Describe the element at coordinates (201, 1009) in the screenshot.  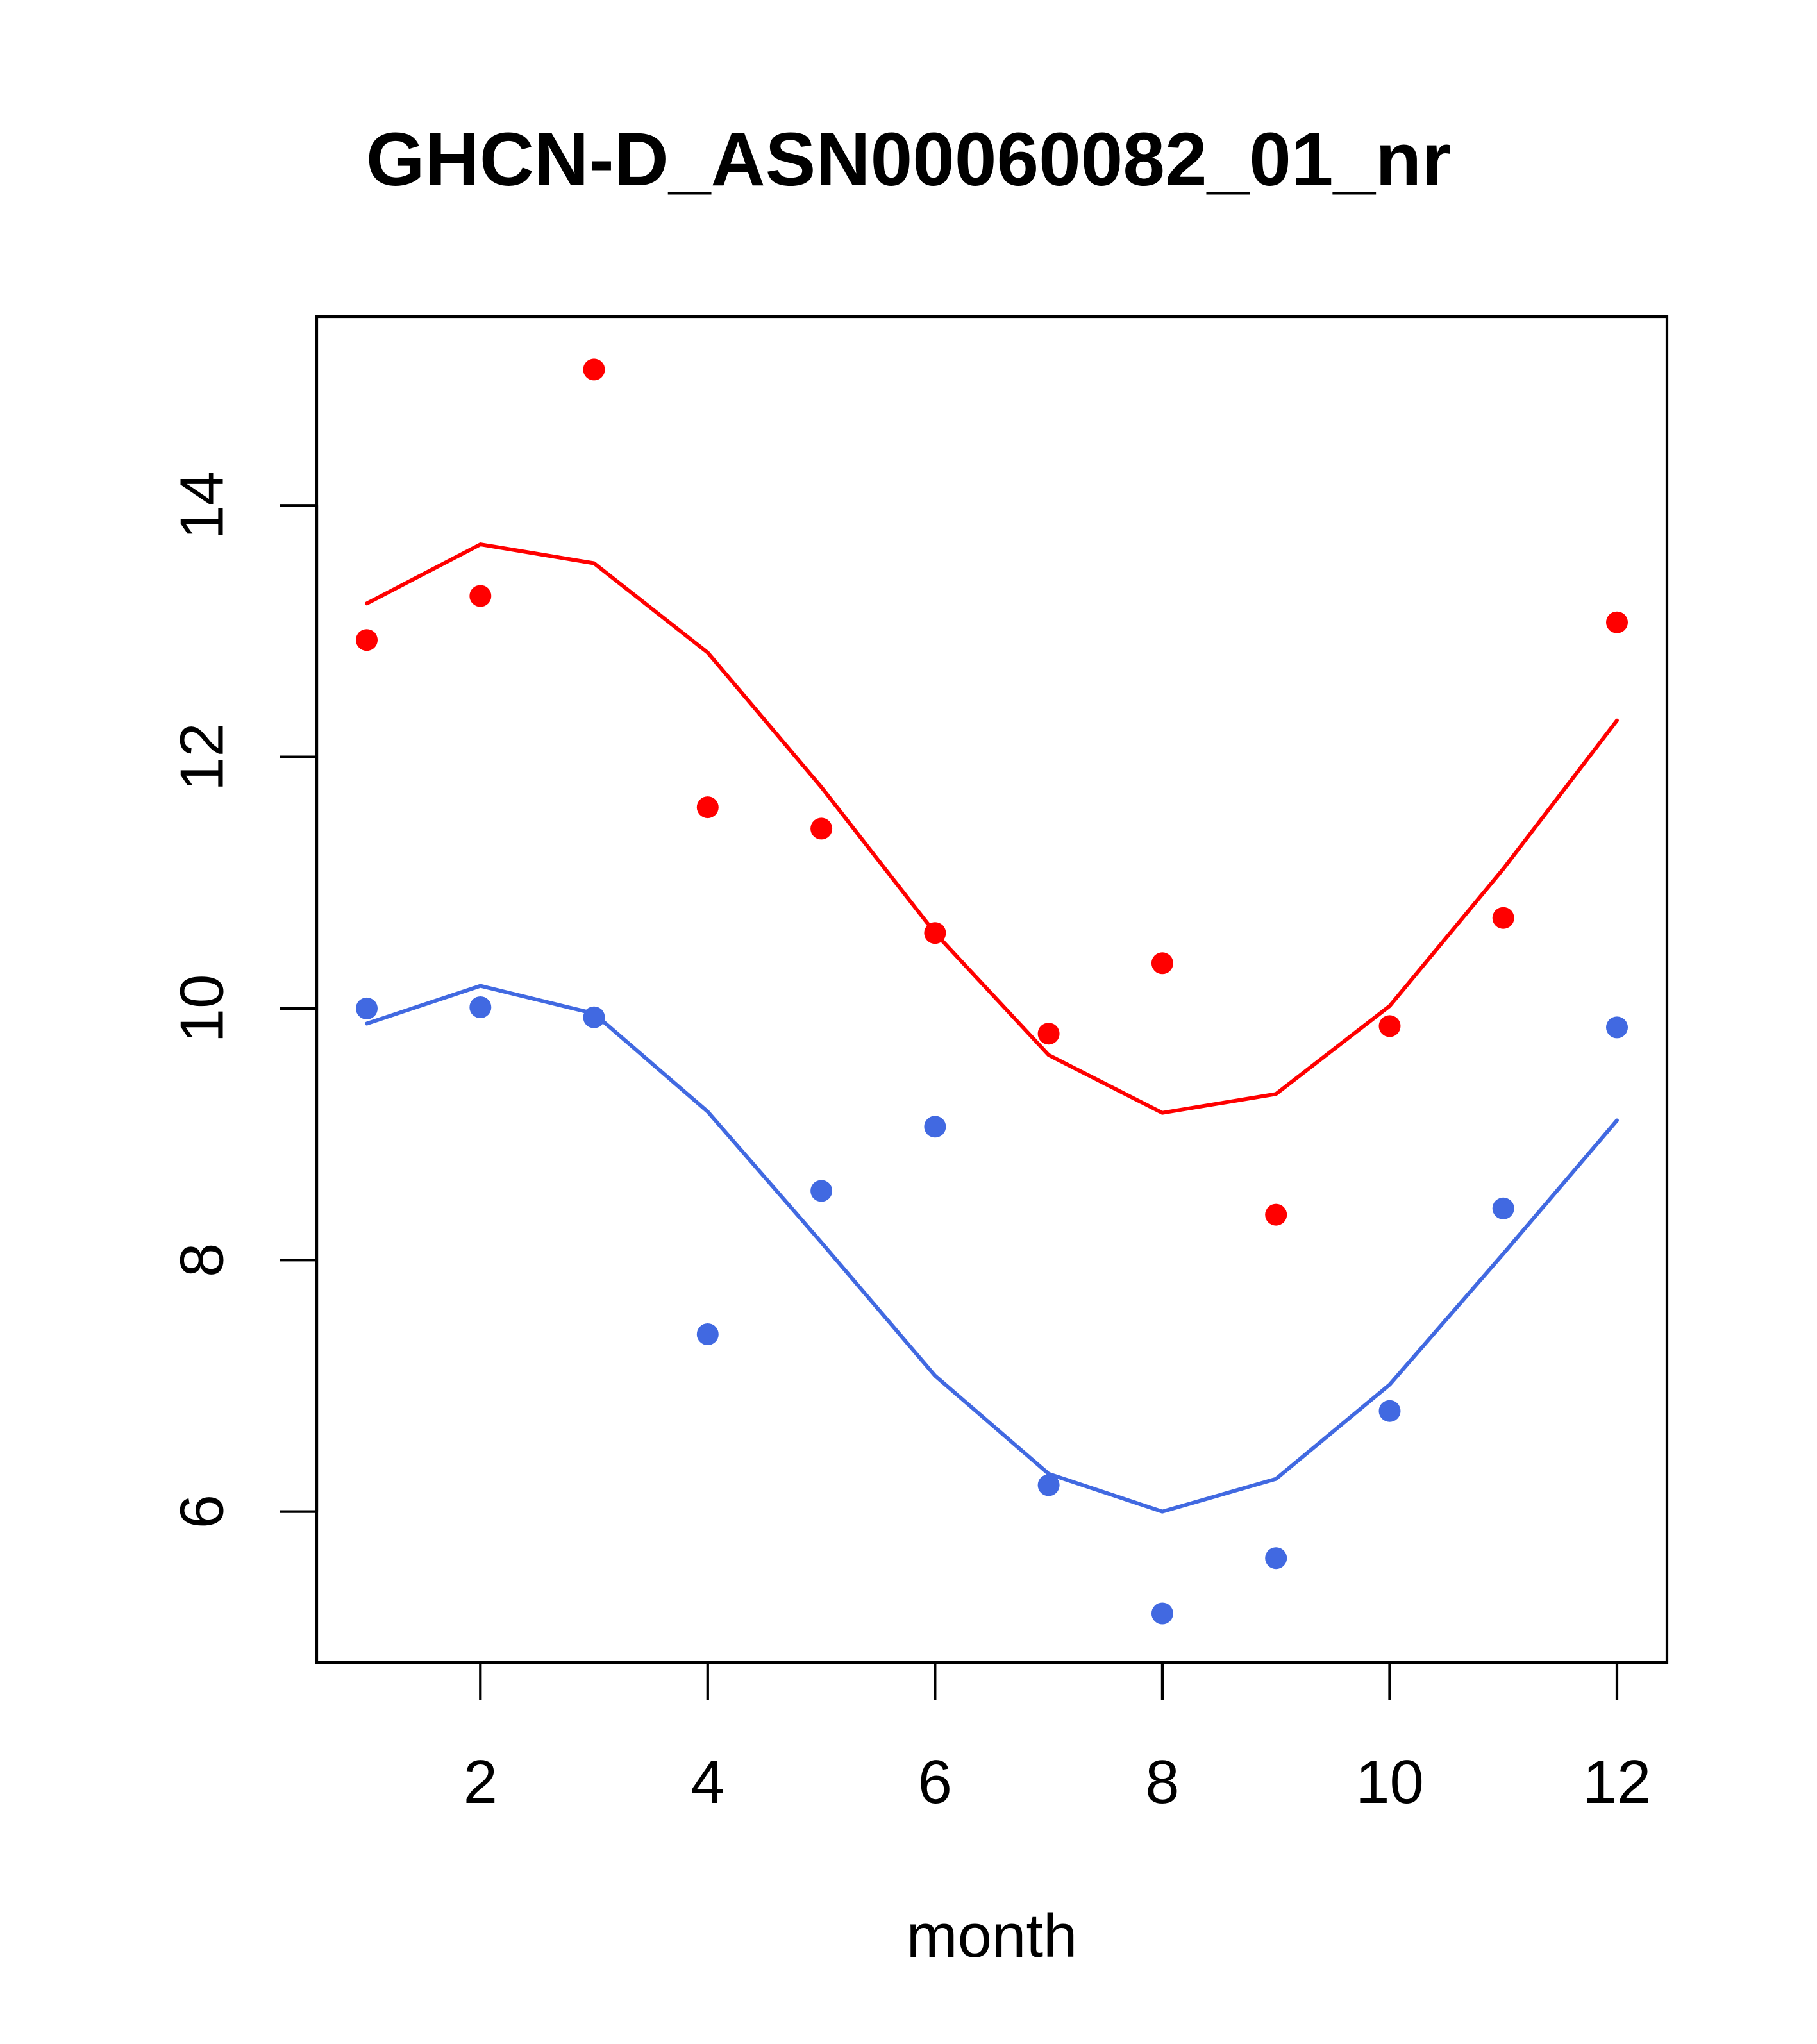
I see `y-tick-label: 10` at that location.